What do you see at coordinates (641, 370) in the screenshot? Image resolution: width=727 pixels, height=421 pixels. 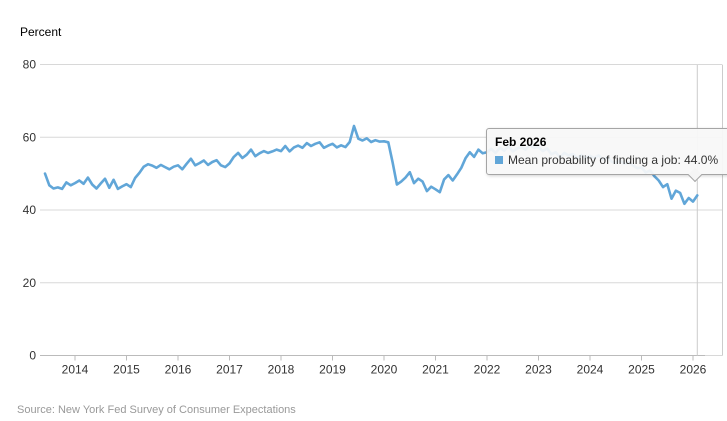 I see `x-tick-label: 2025` at bounding box center [641, 370].